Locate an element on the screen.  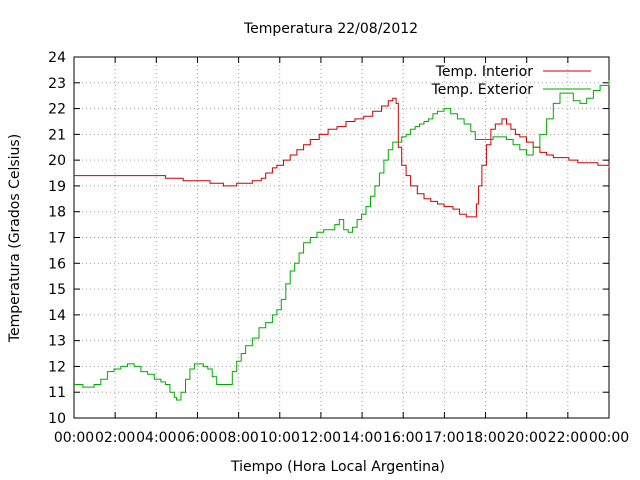
y-tick-label: 15 is located at coordinates (57, 290).